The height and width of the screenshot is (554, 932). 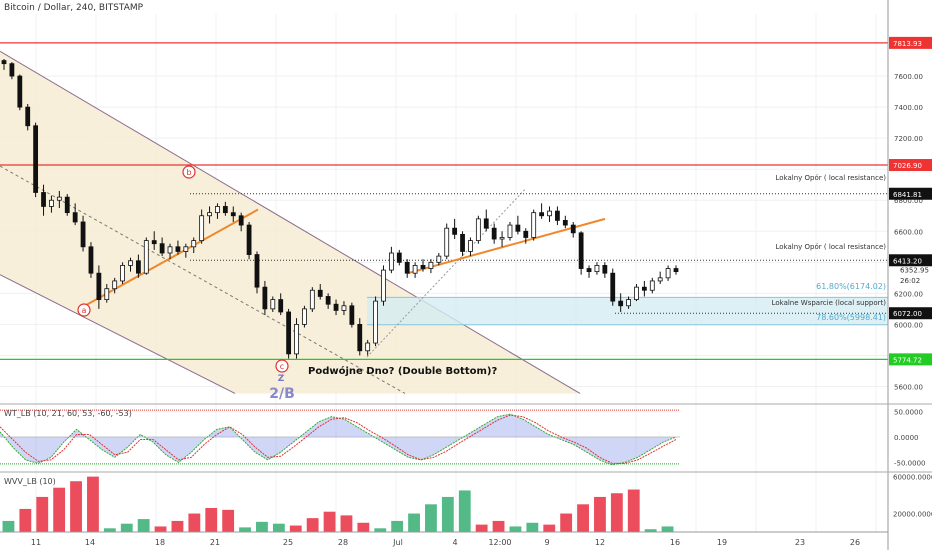 I want to click on price-label: 6072.00, so click(x=907, y=314).